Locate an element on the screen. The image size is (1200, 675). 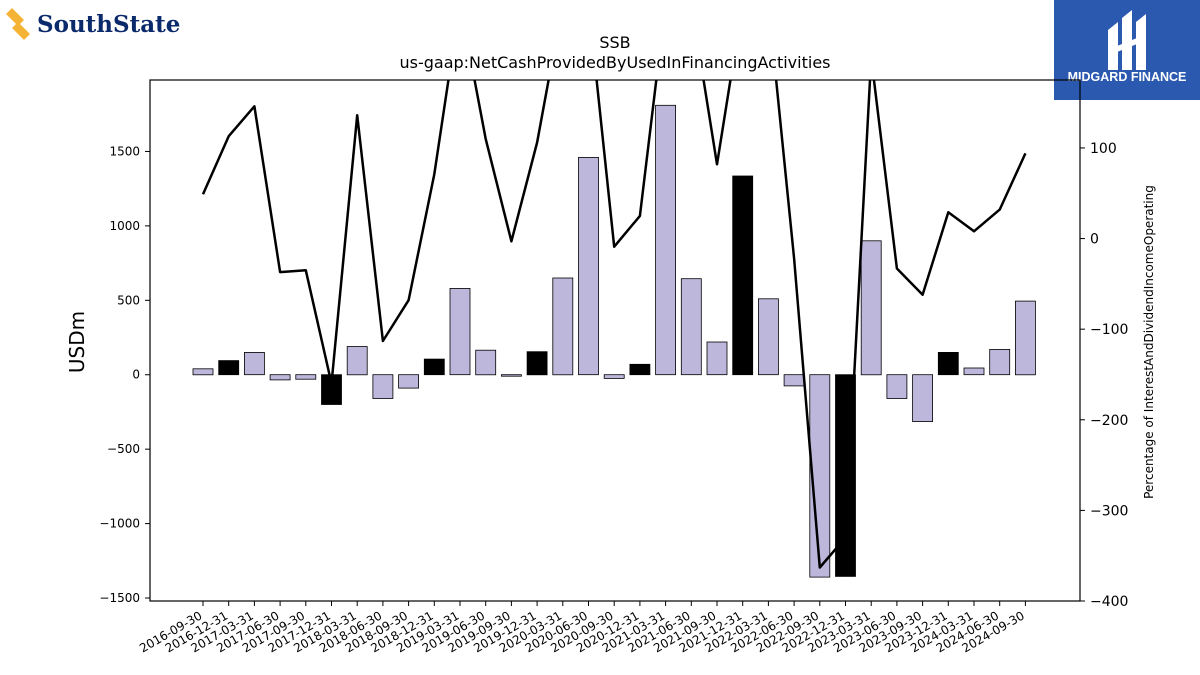
y2-tick-label: 0 is located at coordinates (1094, 240).